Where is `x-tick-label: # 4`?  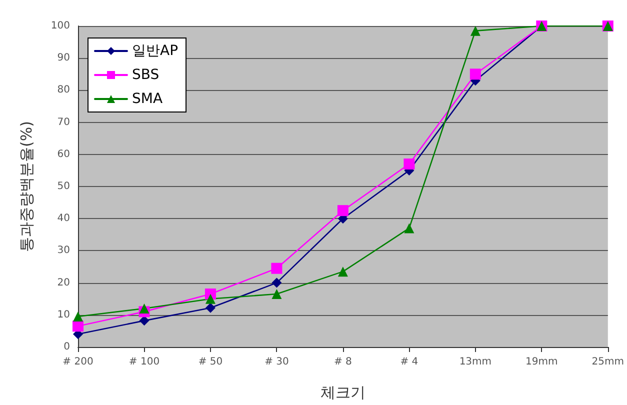
x-tick-label: # 4 is located at coordinates (409, 362).